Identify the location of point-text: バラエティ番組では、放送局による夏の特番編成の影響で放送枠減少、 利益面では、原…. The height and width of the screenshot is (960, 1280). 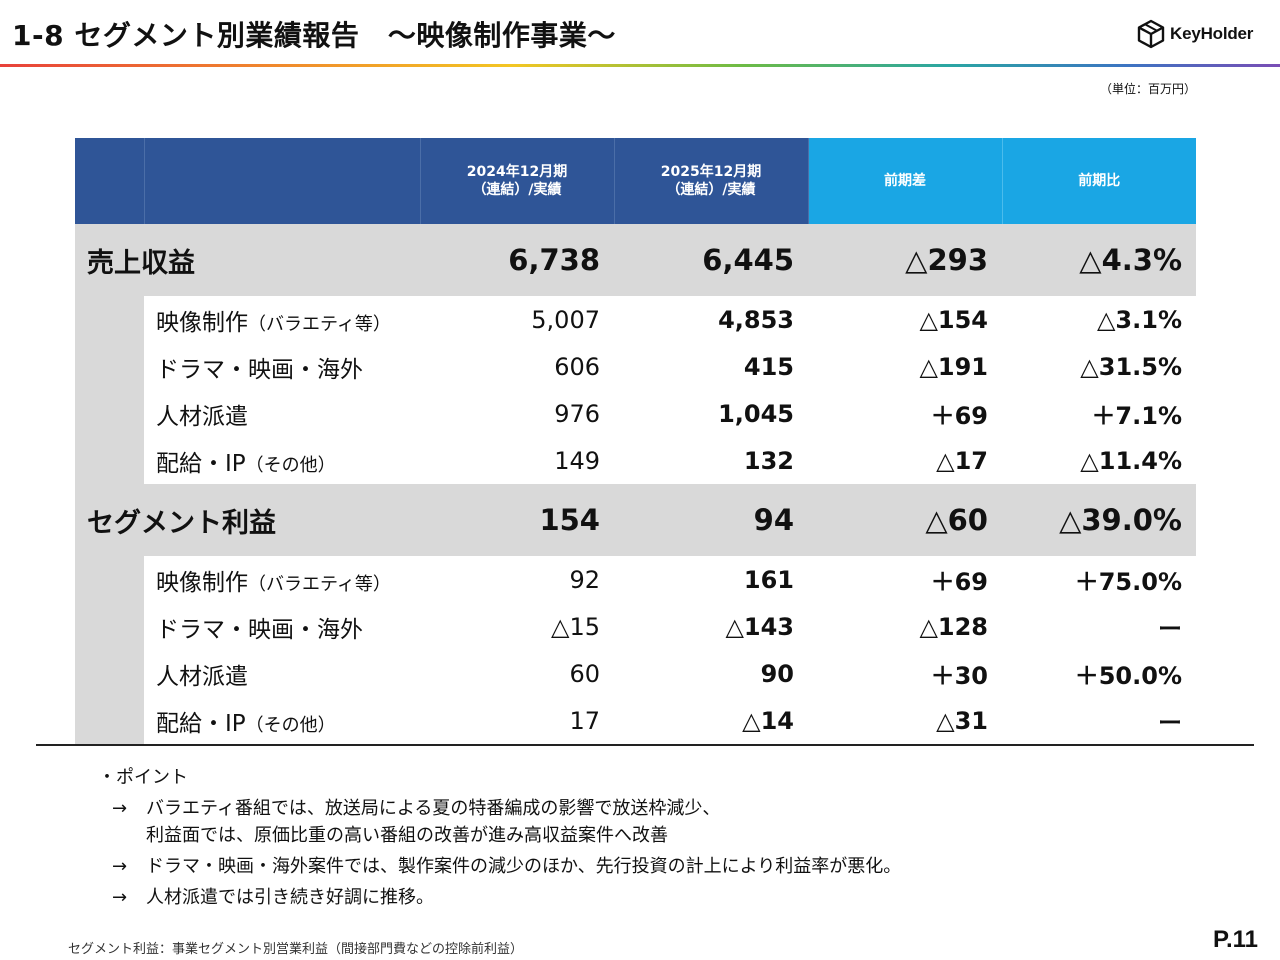
(433, 822).